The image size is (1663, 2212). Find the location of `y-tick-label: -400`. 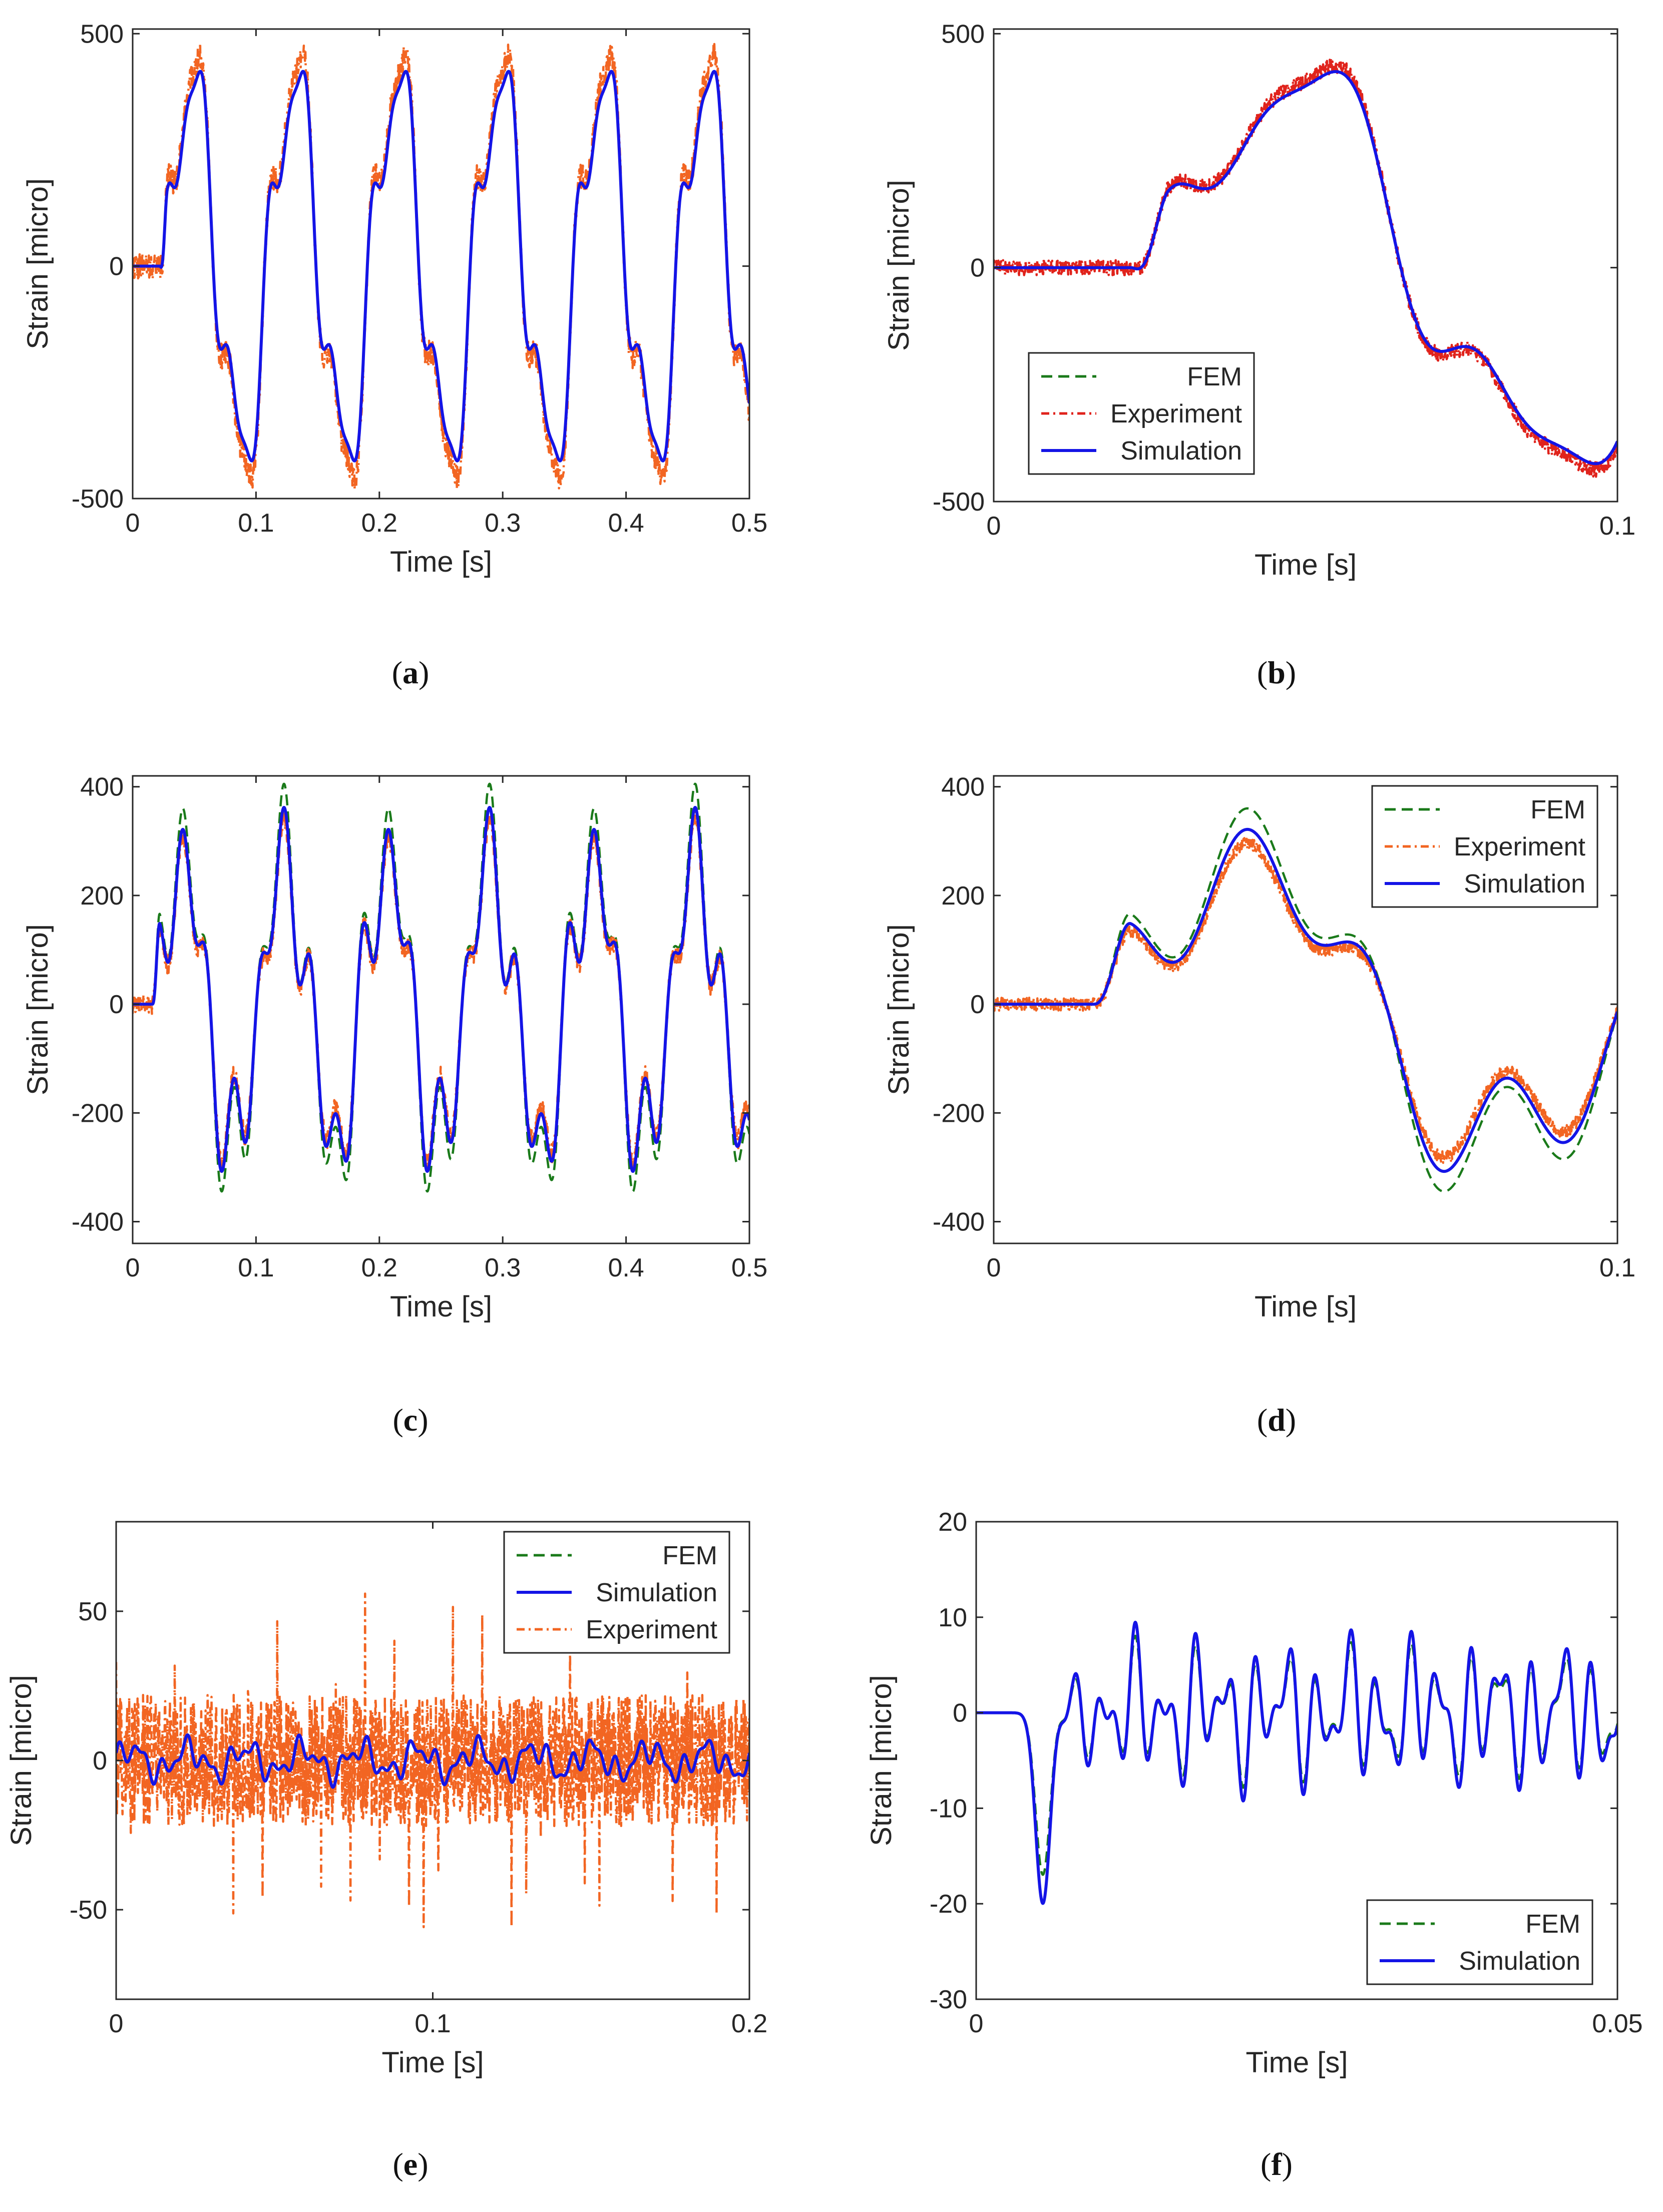

y-tick-label: -400 is located at coordinates (98, 1222).